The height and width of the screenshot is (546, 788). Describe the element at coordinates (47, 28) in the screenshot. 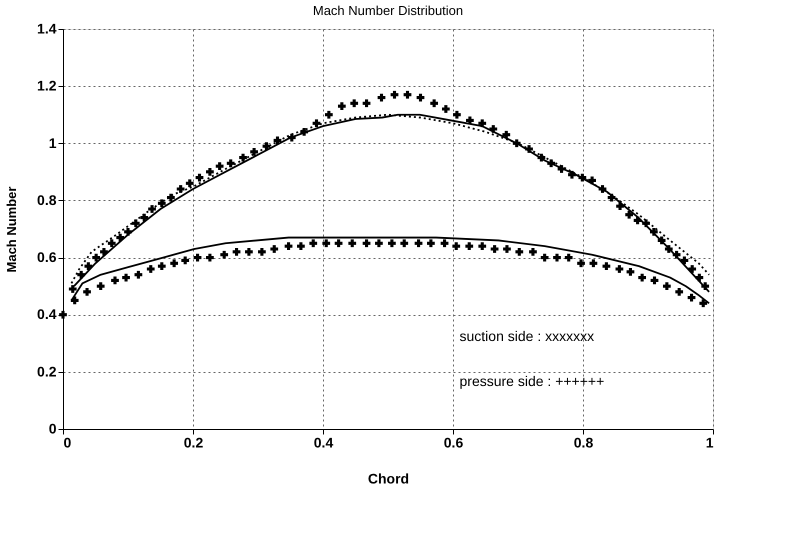

I see `y-tick-label: 1.4` at that location.